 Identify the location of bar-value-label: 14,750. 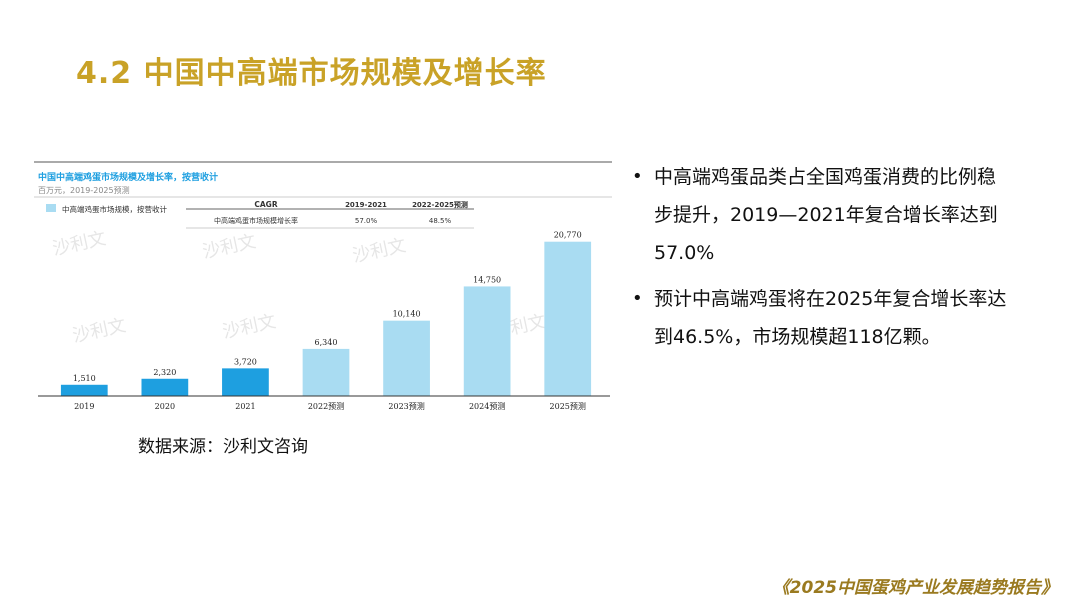
(487, 279).